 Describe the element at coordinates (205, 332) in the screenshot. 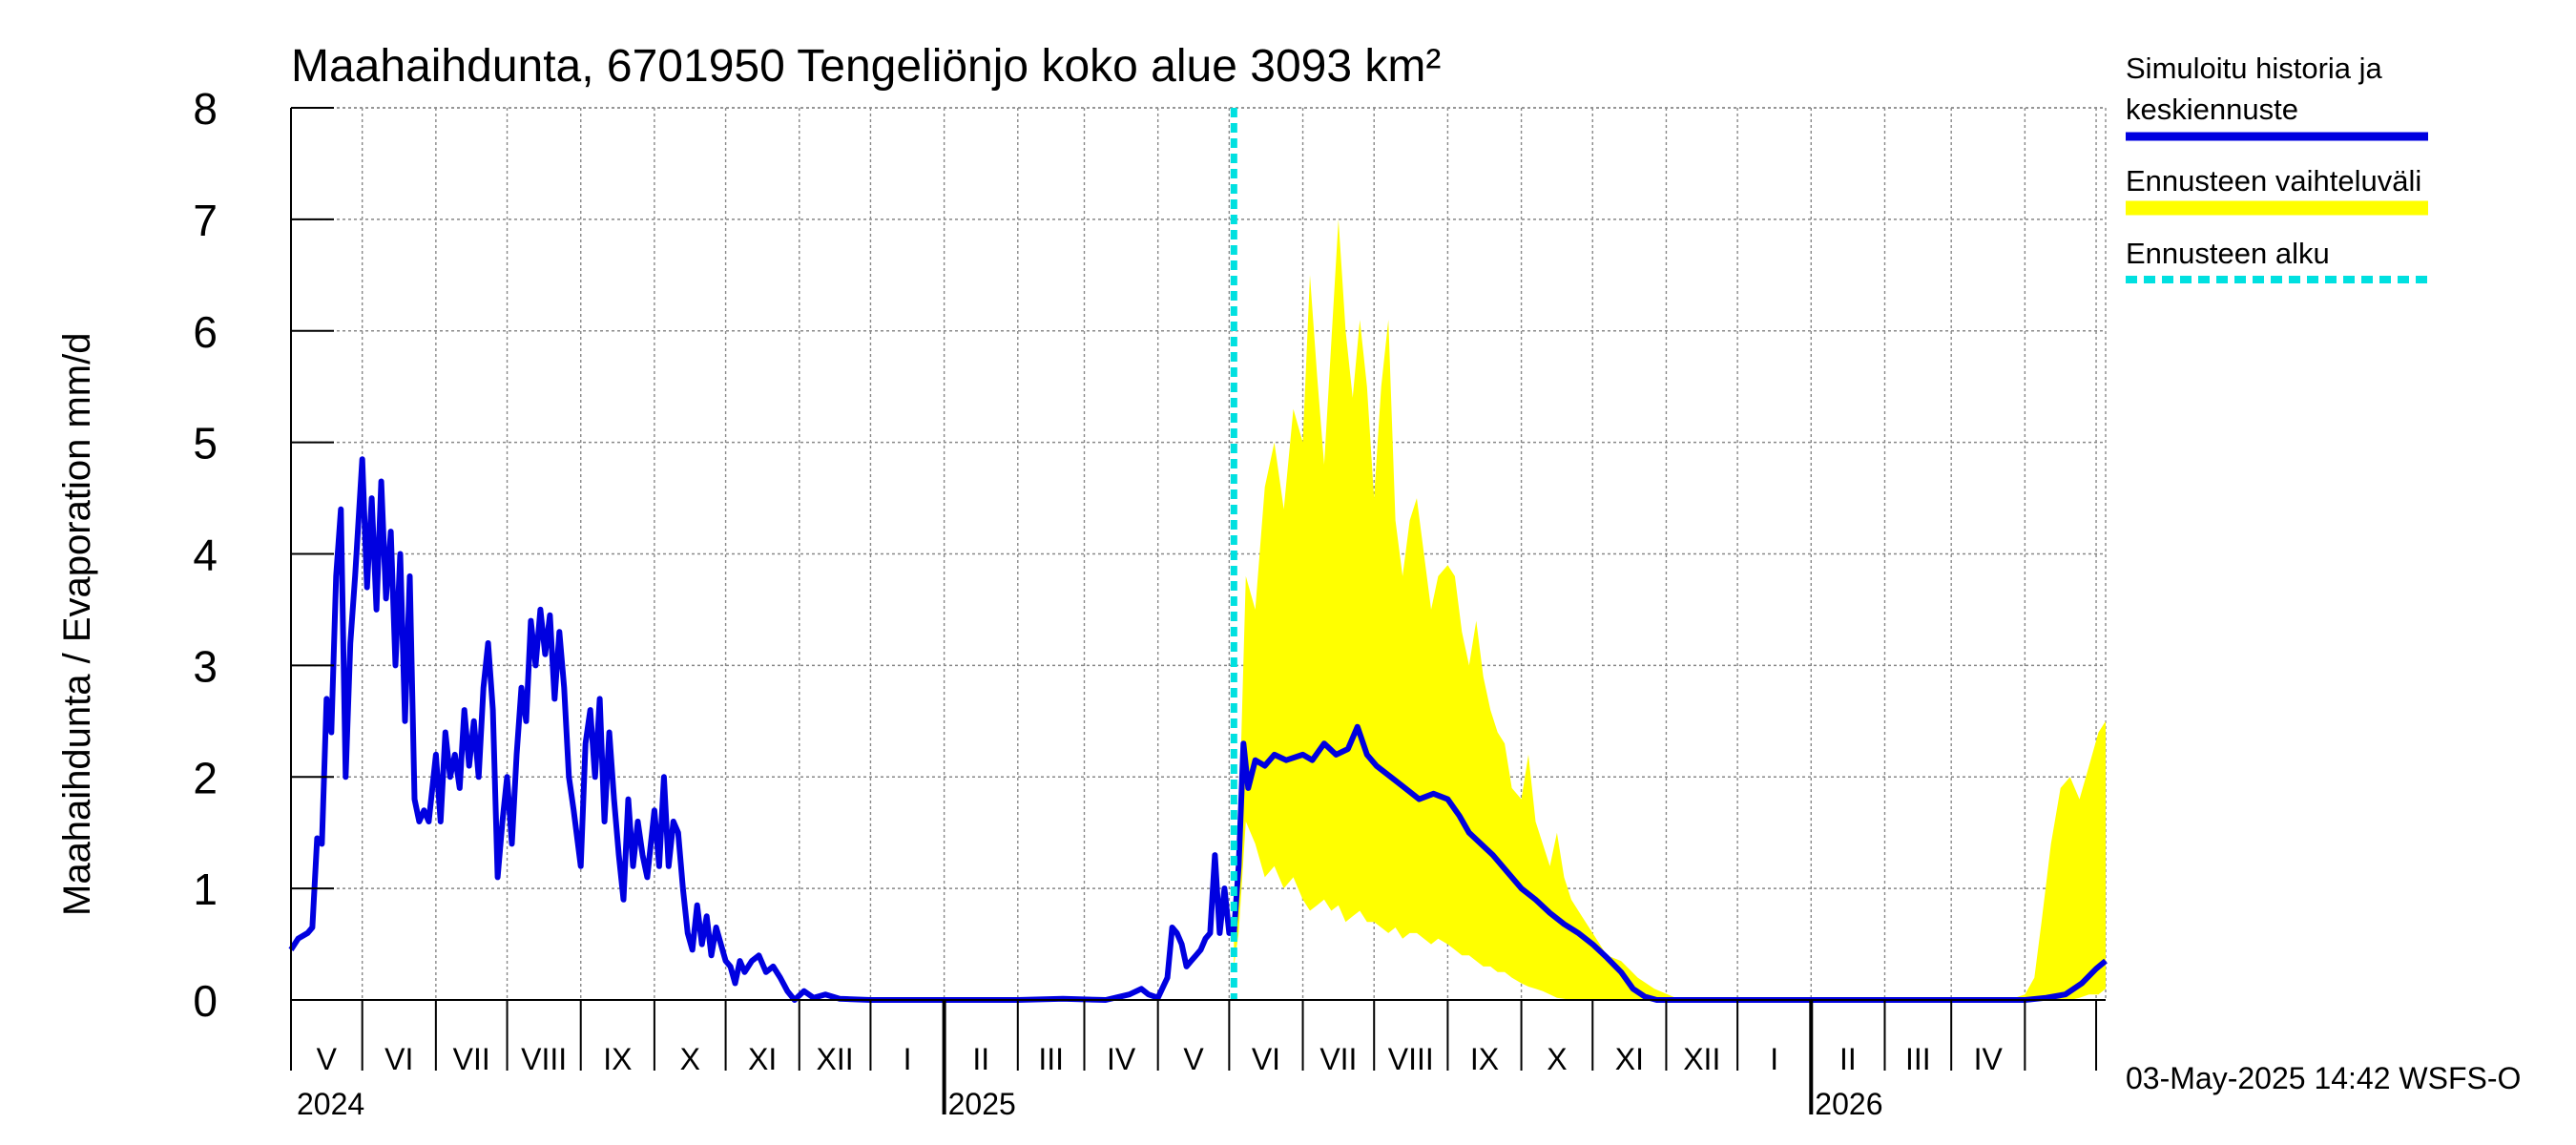

I see `y-tick-label: 6` at that location.